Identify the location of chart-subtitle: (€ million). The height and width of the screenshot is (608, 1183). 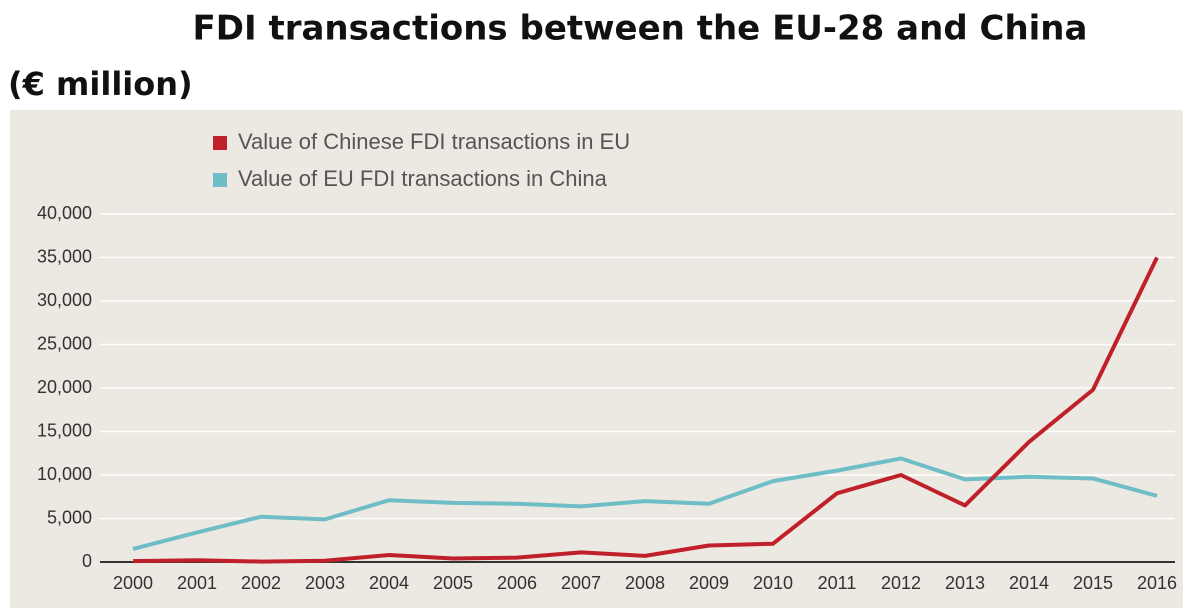
(100, 84).